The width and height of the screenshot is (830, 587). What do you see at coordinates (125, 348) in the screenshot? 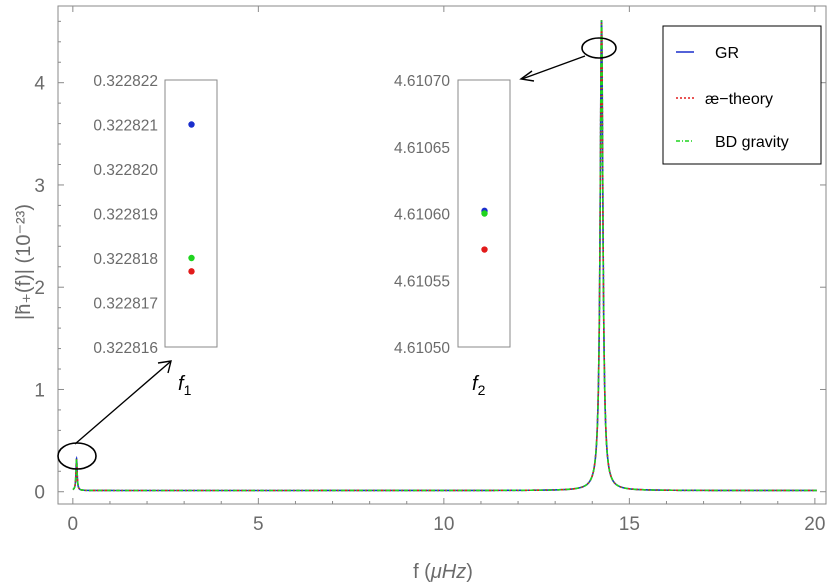
I see `inset-tick-label: 0.322816` at bounding box center [125, 348].